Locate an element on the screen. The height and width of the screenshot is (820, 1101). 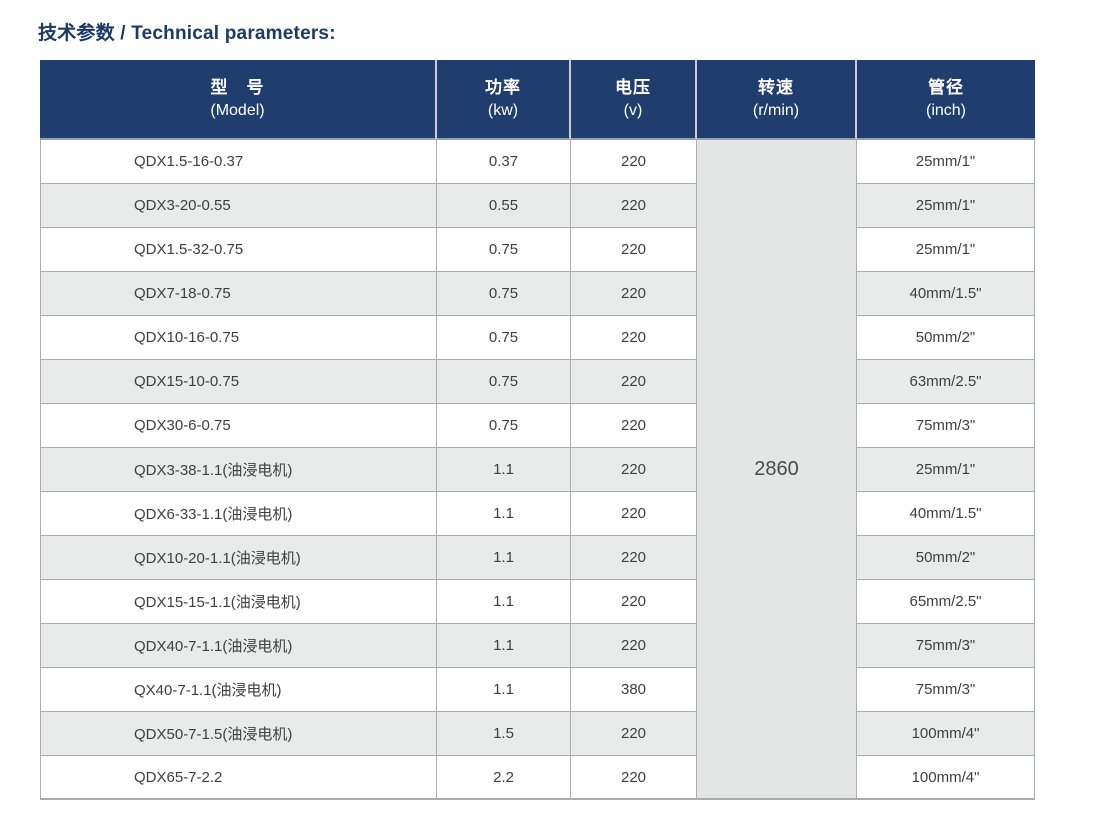
model-cell: QDX65-7-2.2 is located at coordinates (238, 778).